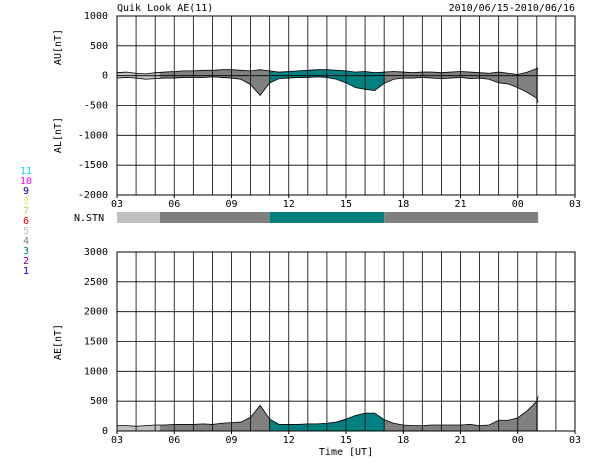 Image resolution: width=590 pixels, height=464 pixels. I want to click on y-tick-label: 3000, so click(96, 252).